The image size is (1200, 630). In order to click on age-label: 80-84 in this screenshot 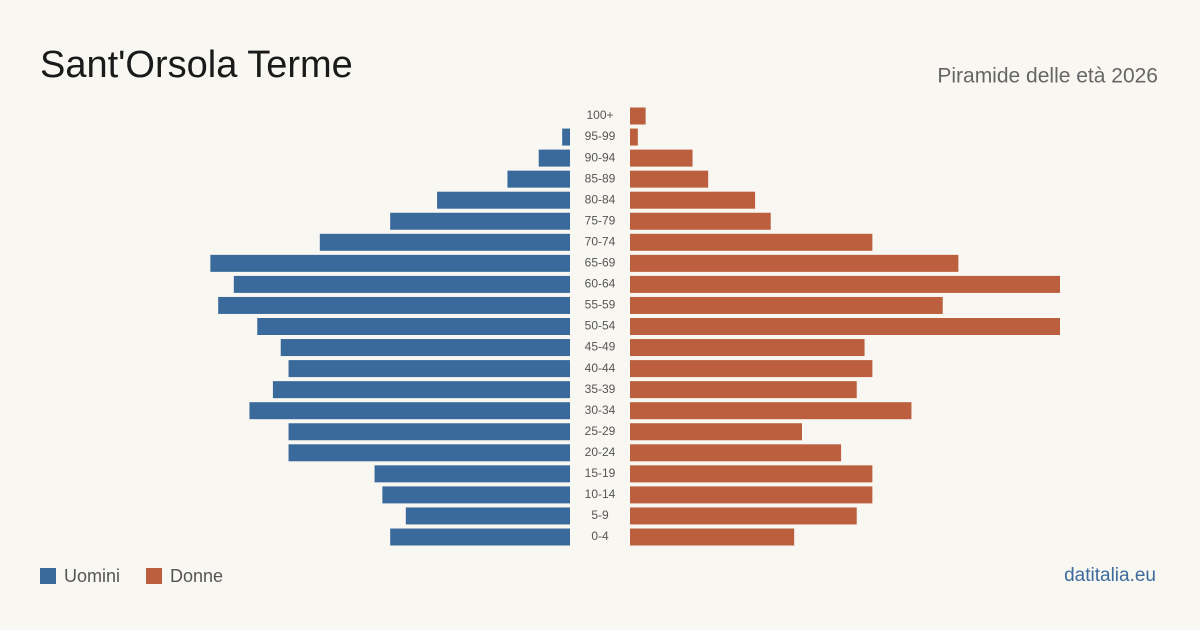, I will do `click(600, 199)`.